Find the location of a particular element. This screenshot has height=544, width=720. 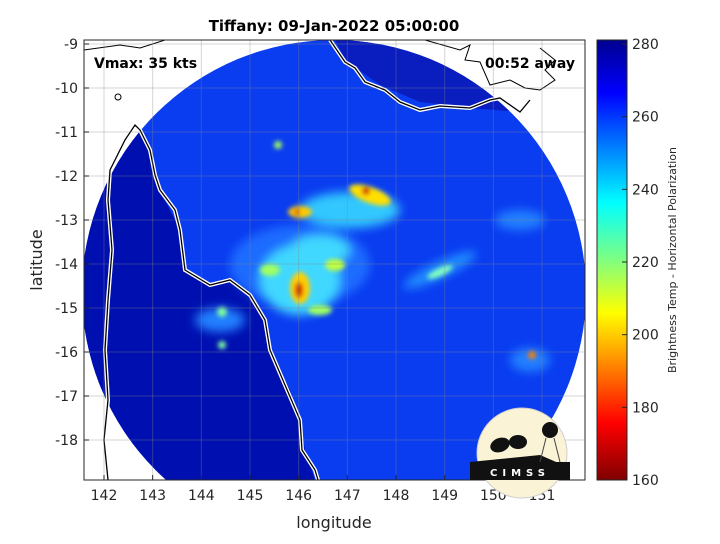

y-tick-label: -18 is located at coordinates (66, 441).